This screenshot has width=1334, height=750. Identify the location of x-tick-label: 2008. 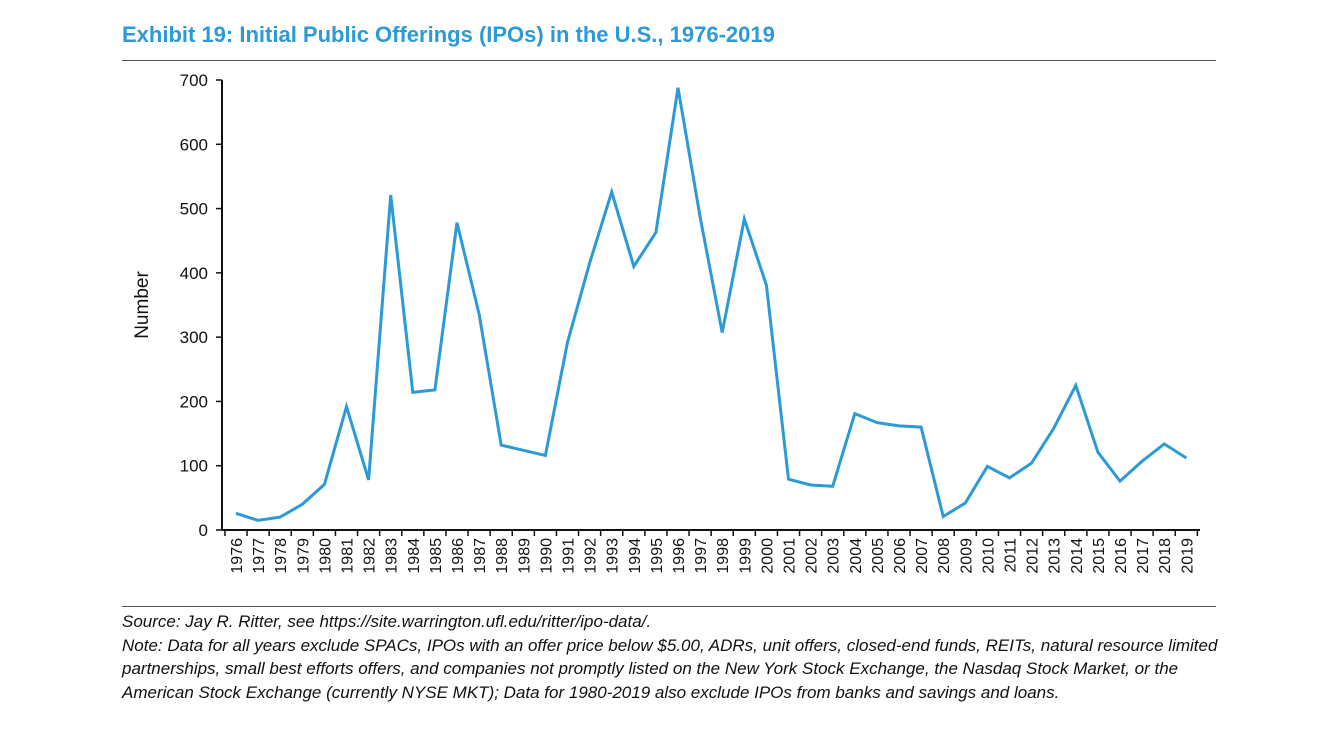
(944, 556).